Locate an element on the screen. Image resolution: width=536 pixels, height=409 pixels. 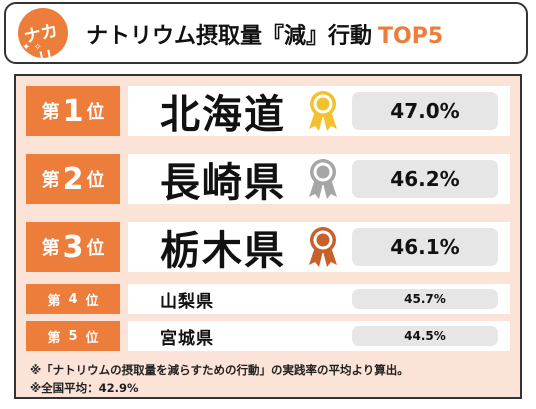
footnote-national-average: ※全国平均：42.9% is located at coordinates (84, 388).